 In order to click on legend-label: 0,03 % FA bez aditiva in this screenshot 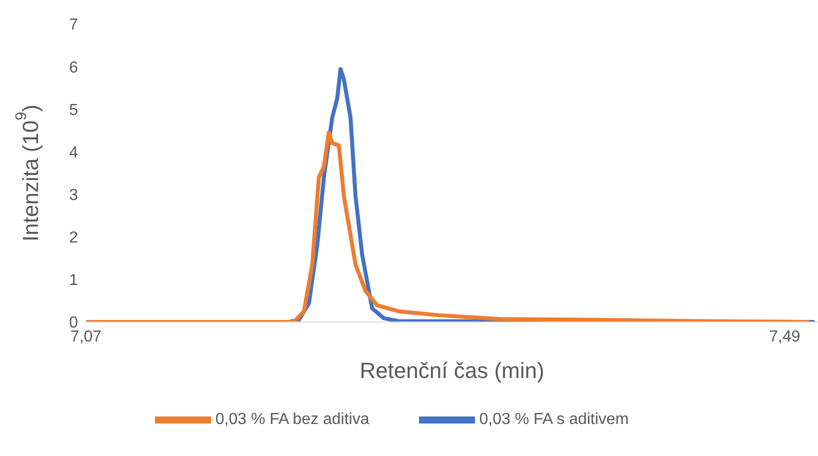, I will do `click(292, 419)`.